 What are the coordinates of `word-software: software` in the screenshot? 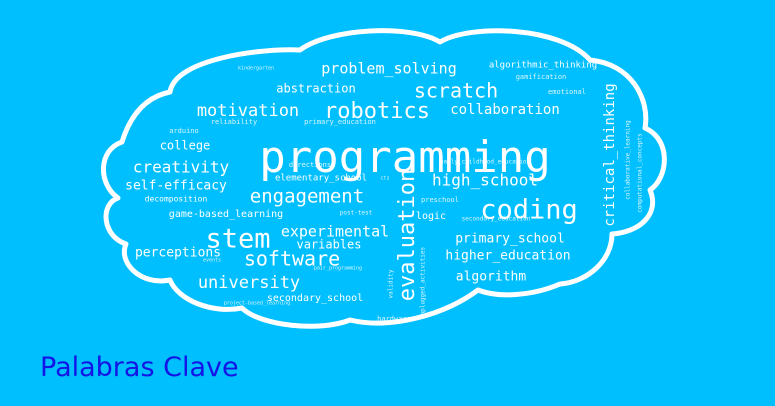 It's located at (292, 259).